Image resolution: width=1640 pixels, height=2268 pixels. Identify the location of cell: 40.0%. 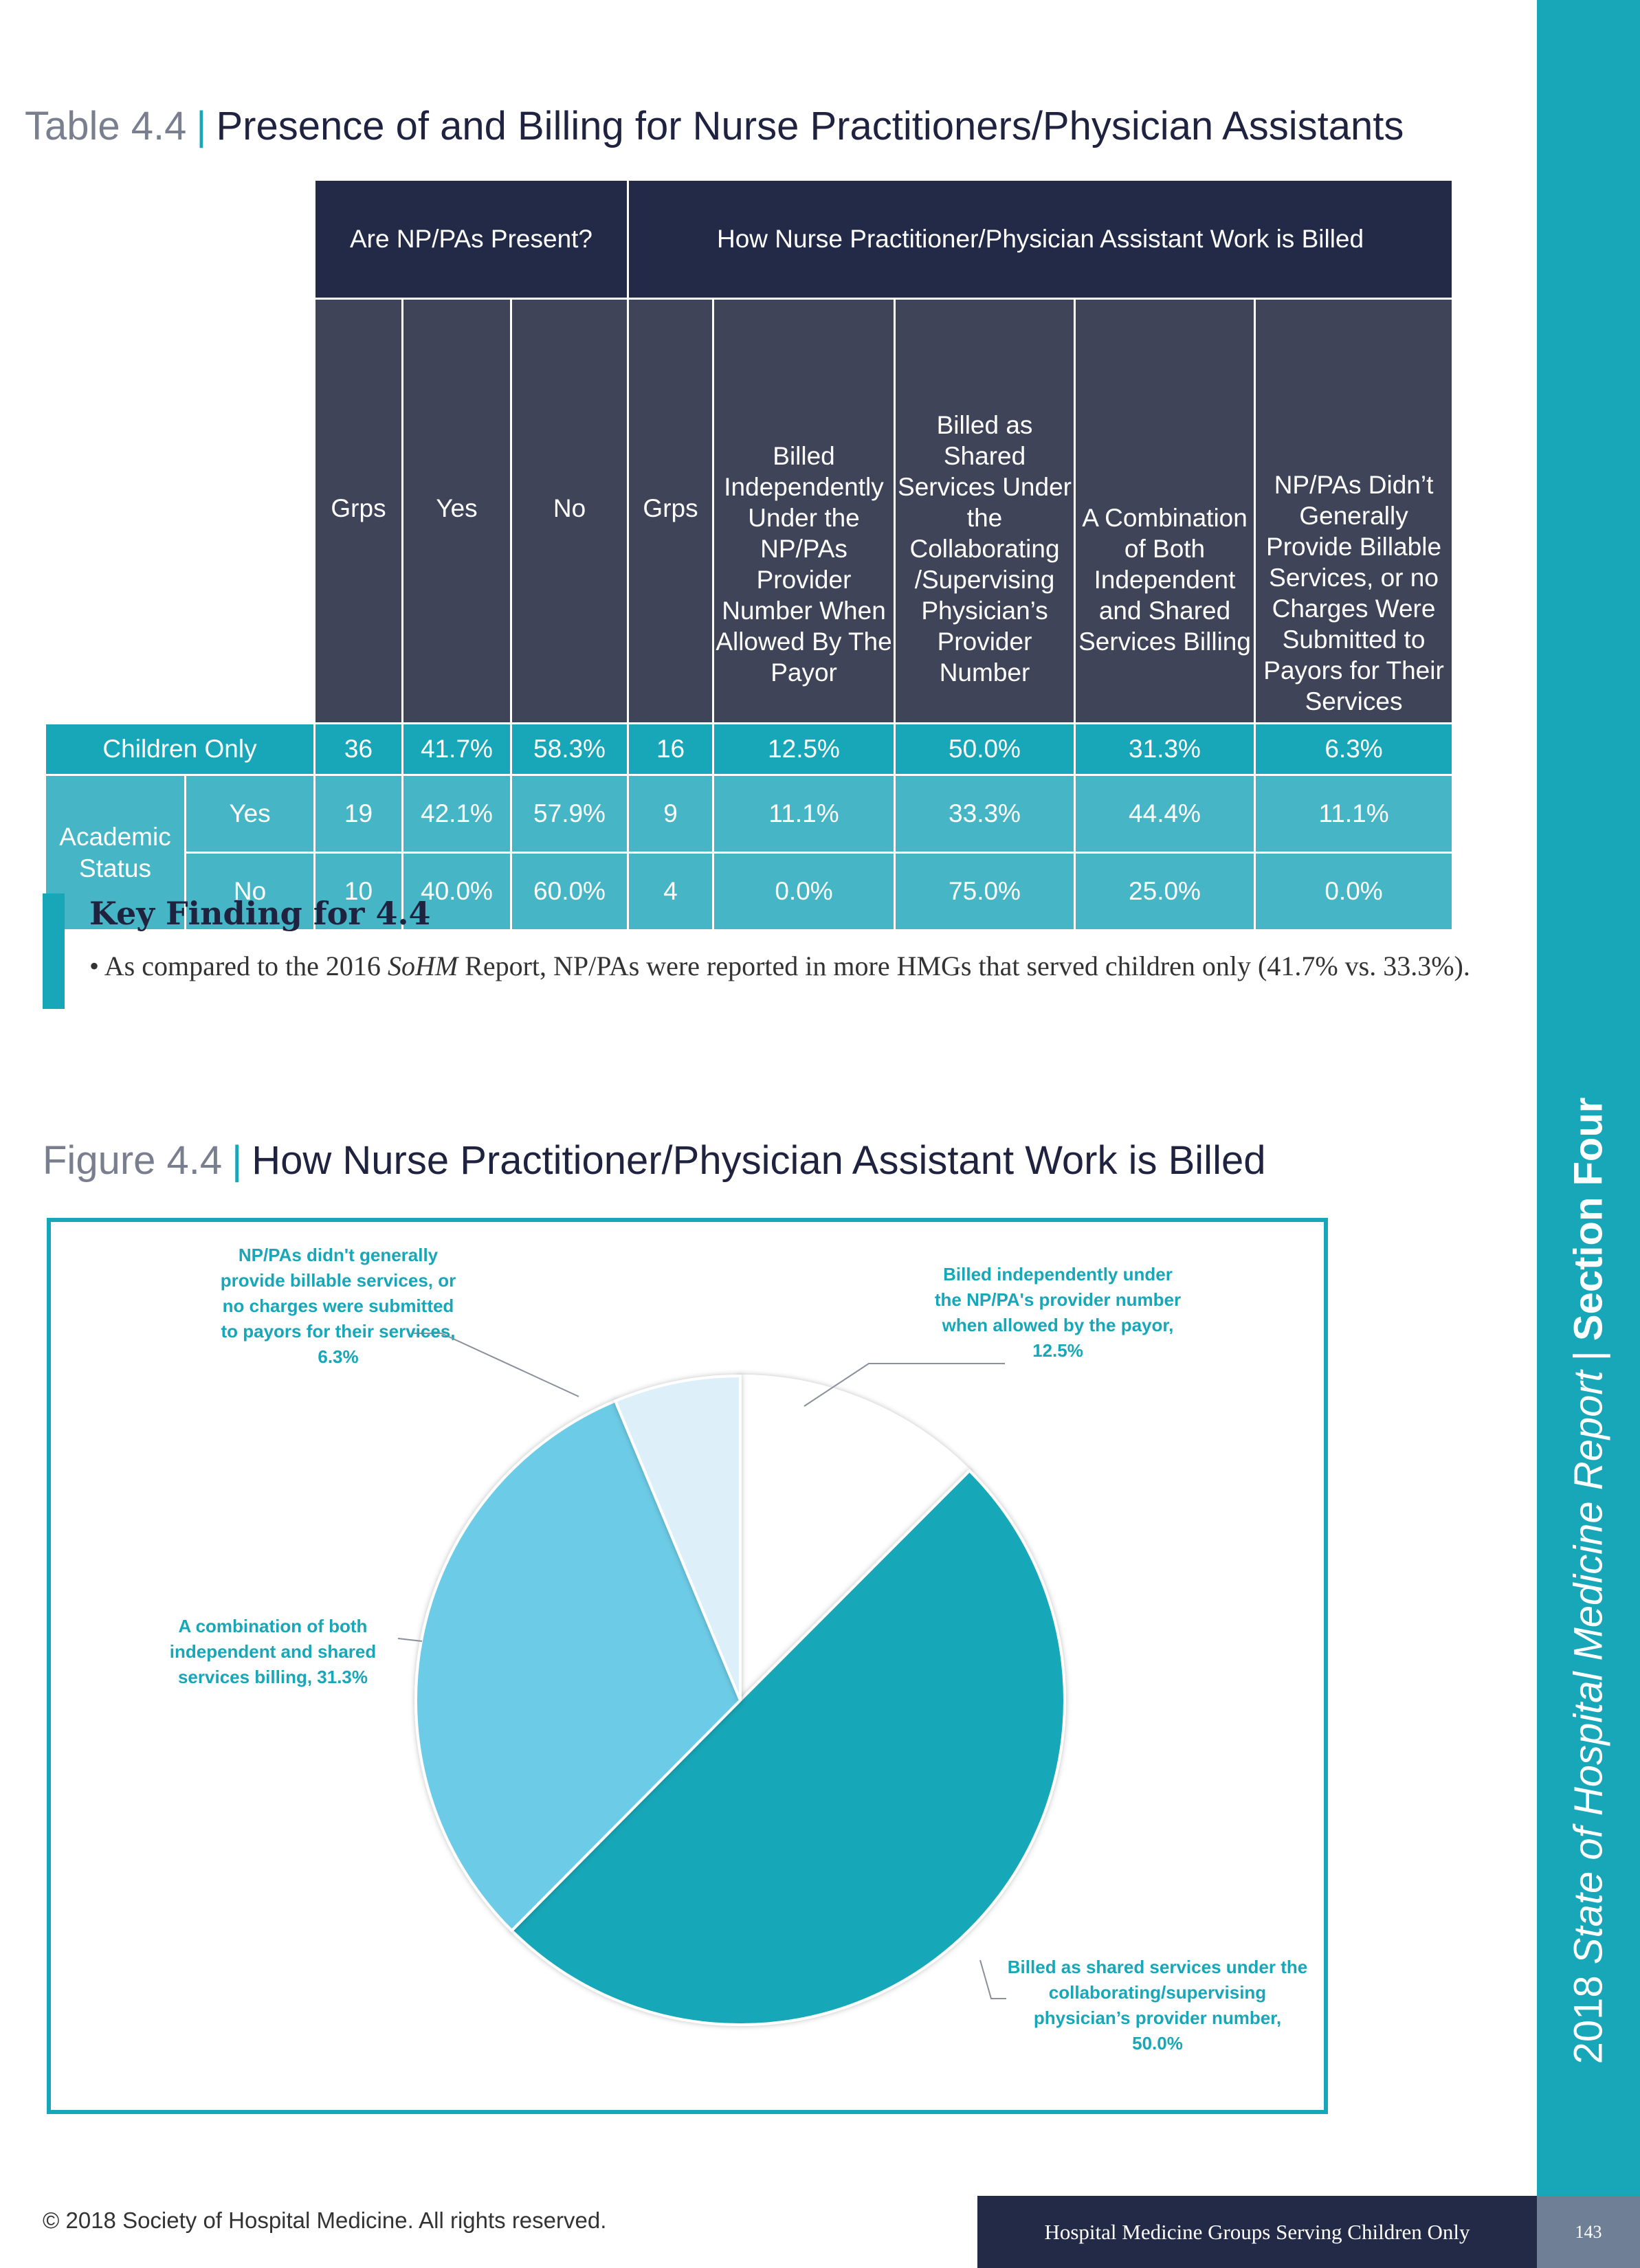
(456, 891).